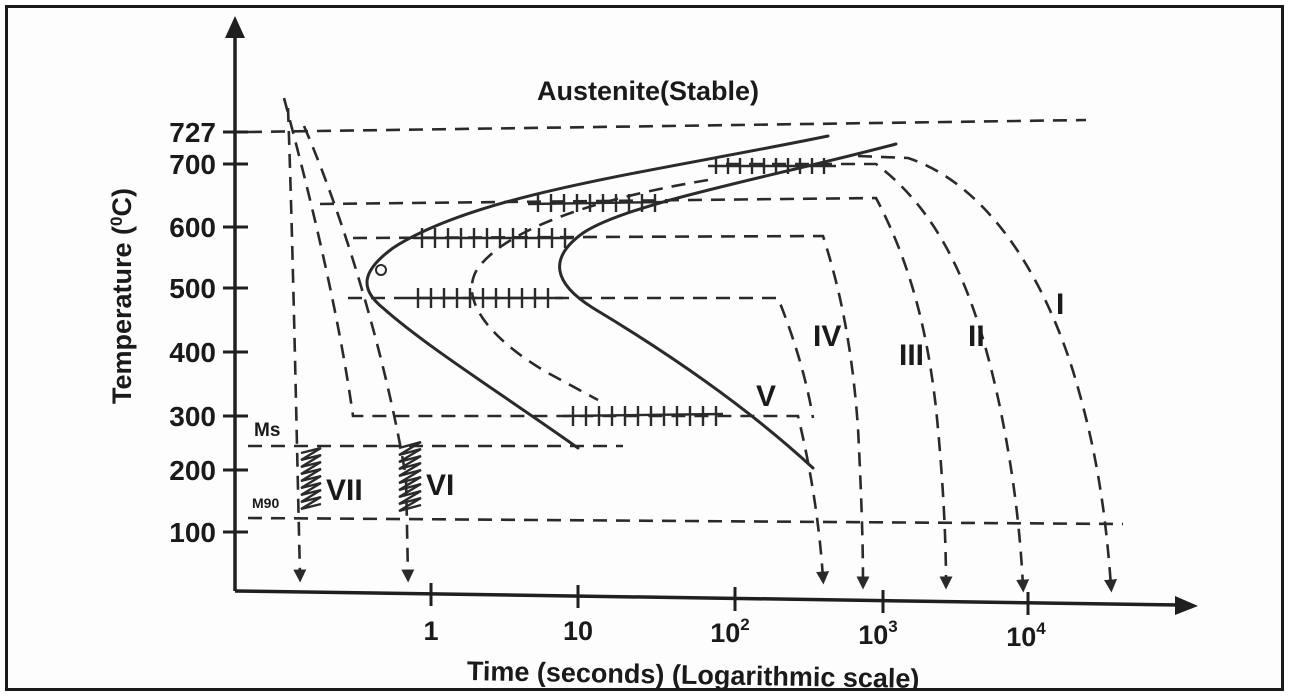 This screenshot has height=698, width=1294. I want to click on nose-point, so click(381, 270).